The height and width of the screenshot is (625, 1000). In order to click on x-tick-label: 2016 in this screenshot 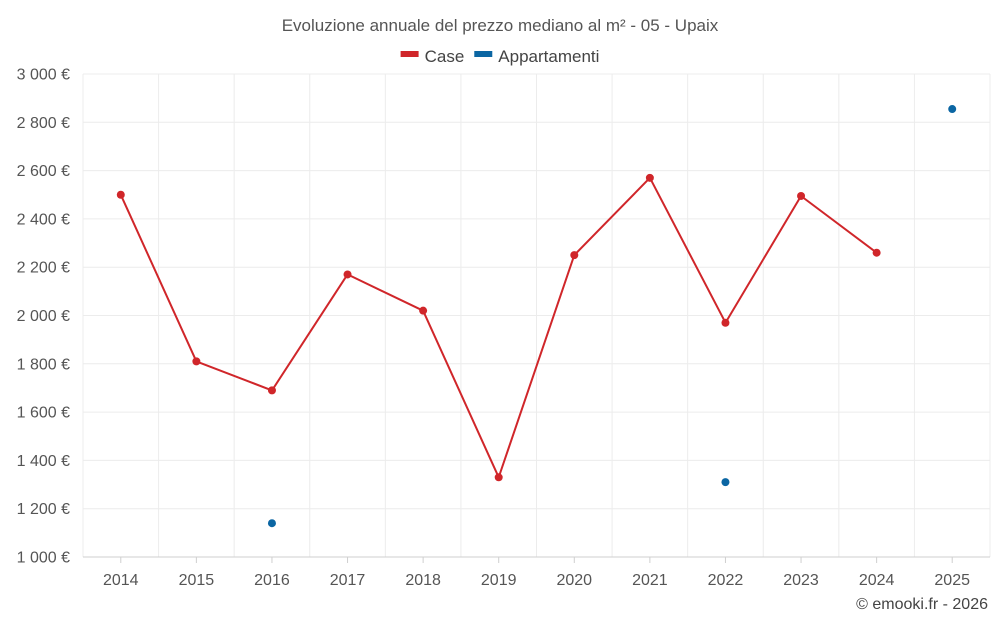, I will do `click(272, 580)`.